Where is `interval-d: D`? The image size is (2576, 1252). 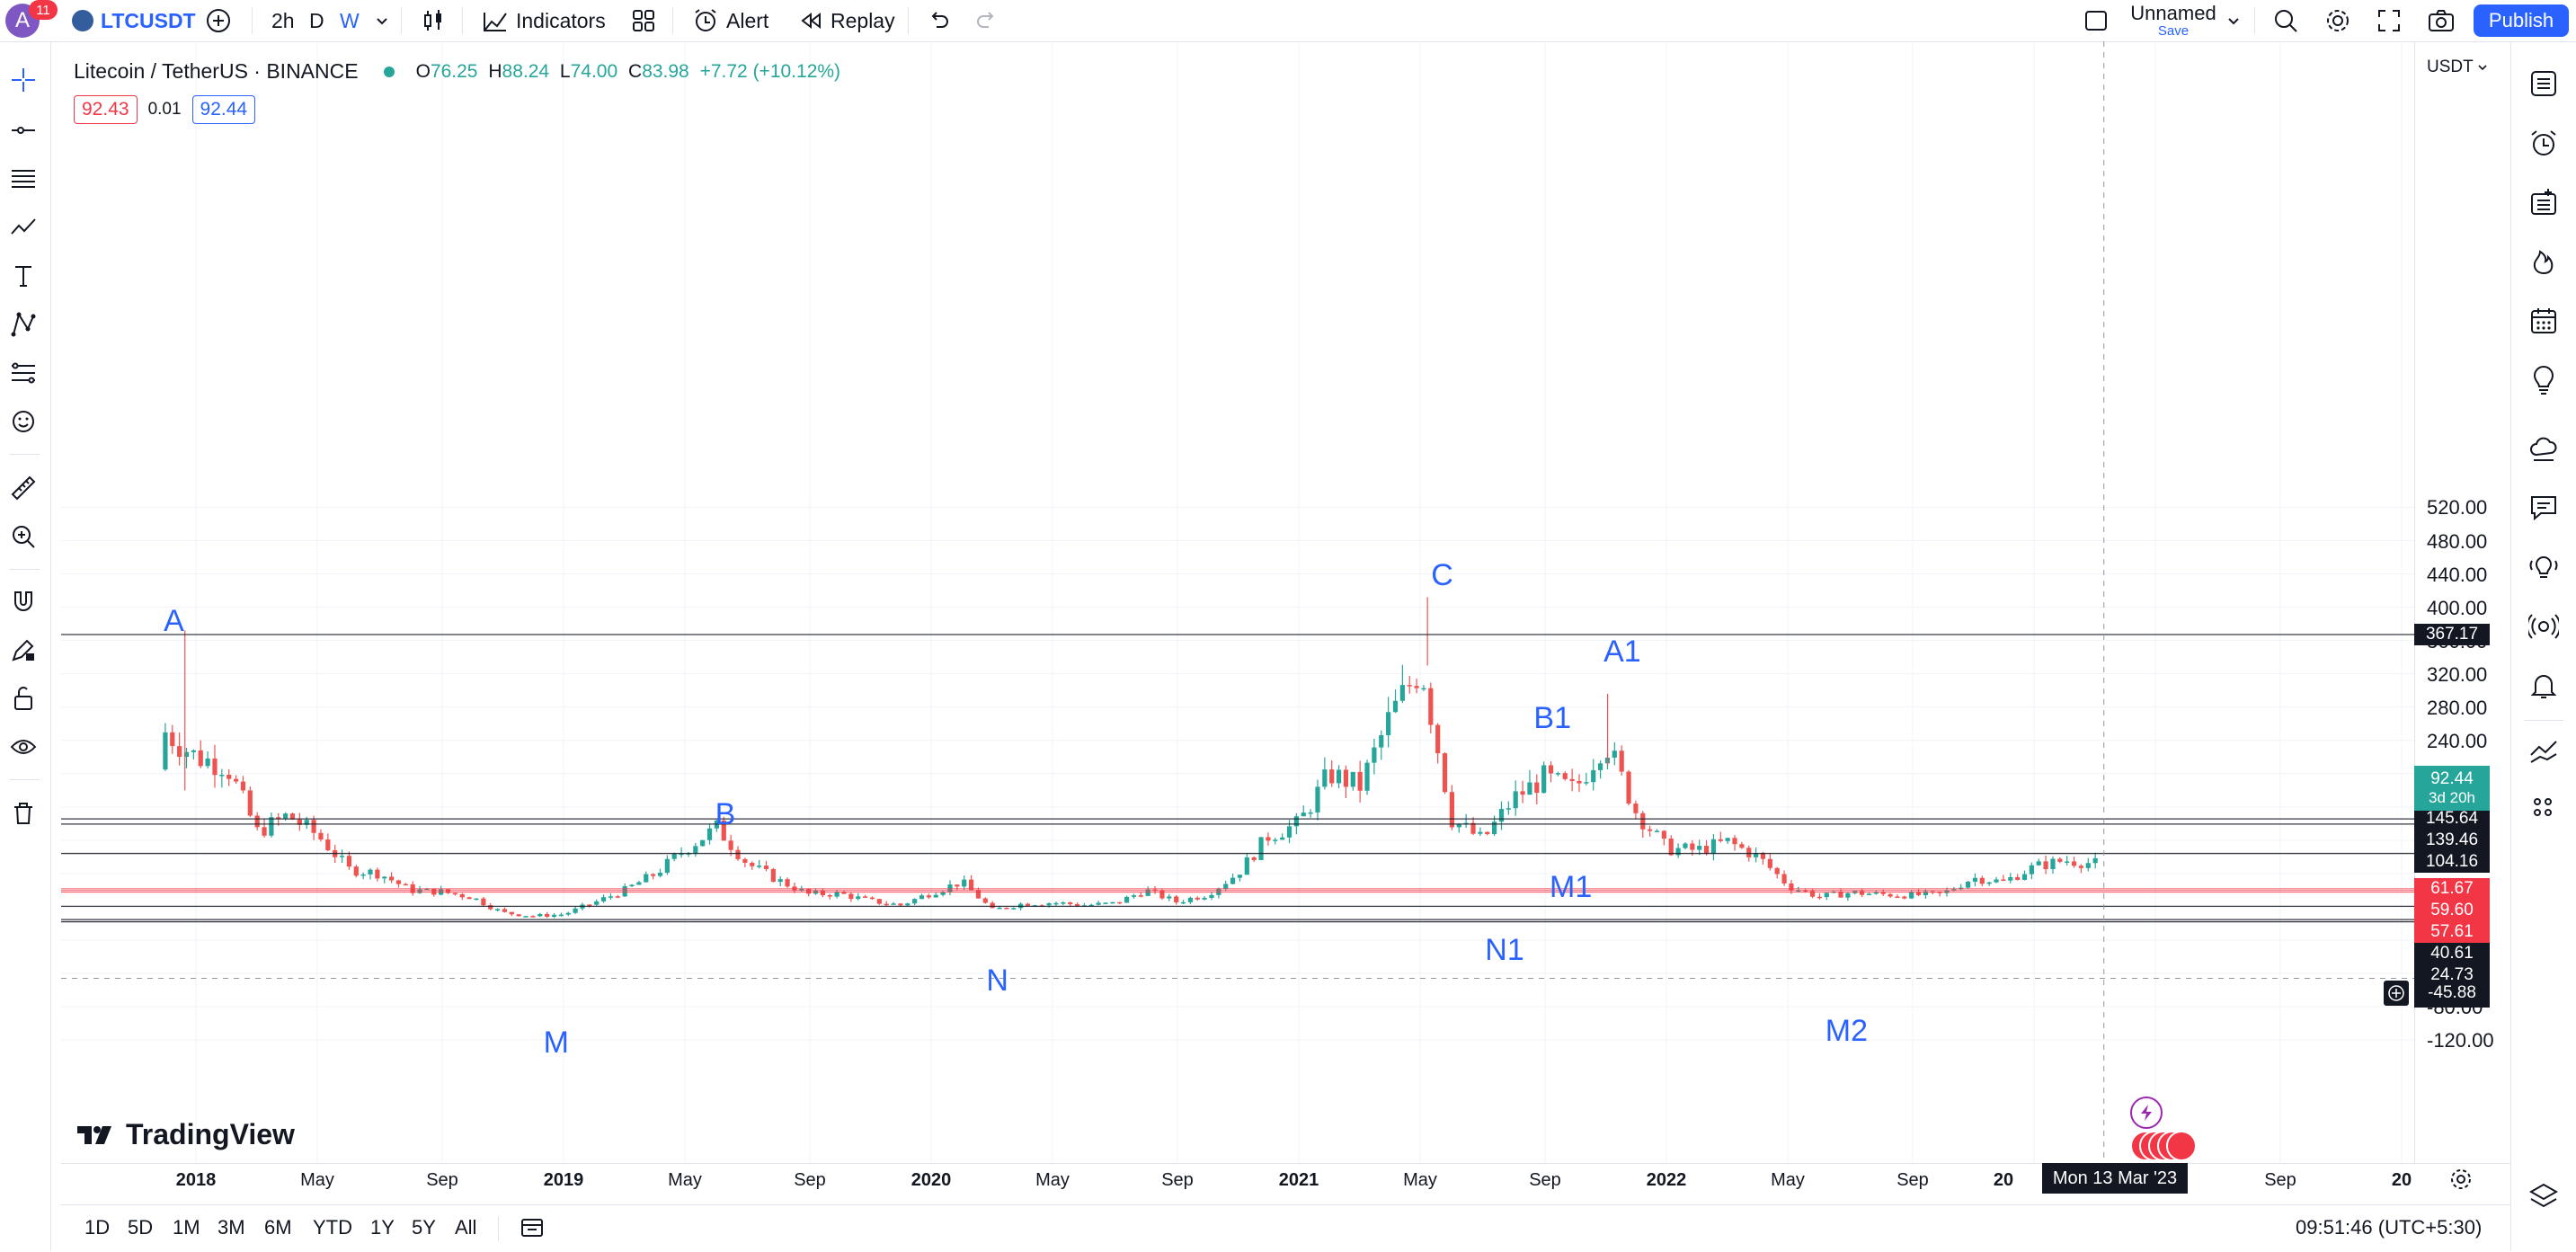
interval-d: D is located at coordinates (316, 20).